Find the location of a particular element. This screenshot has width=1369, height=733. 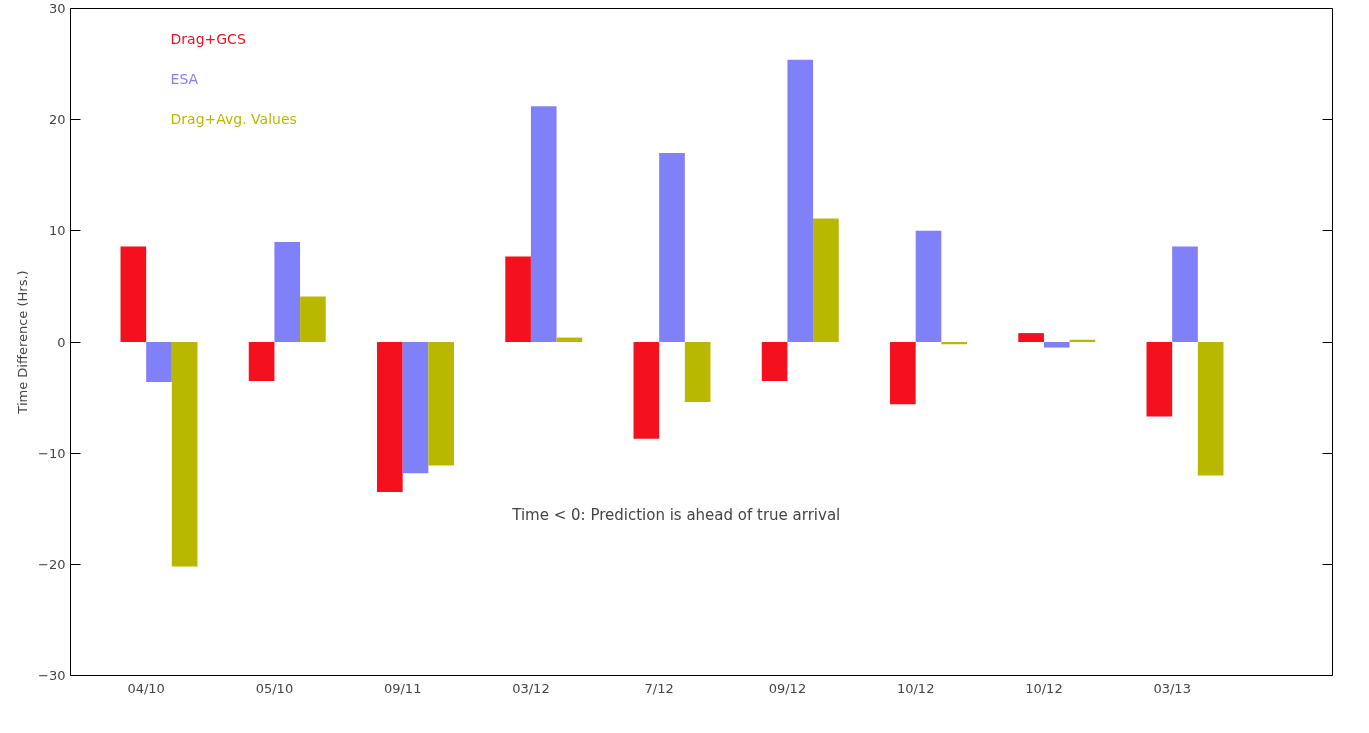

x-tick-label: 7/12 is located at coordinates (659, 688).